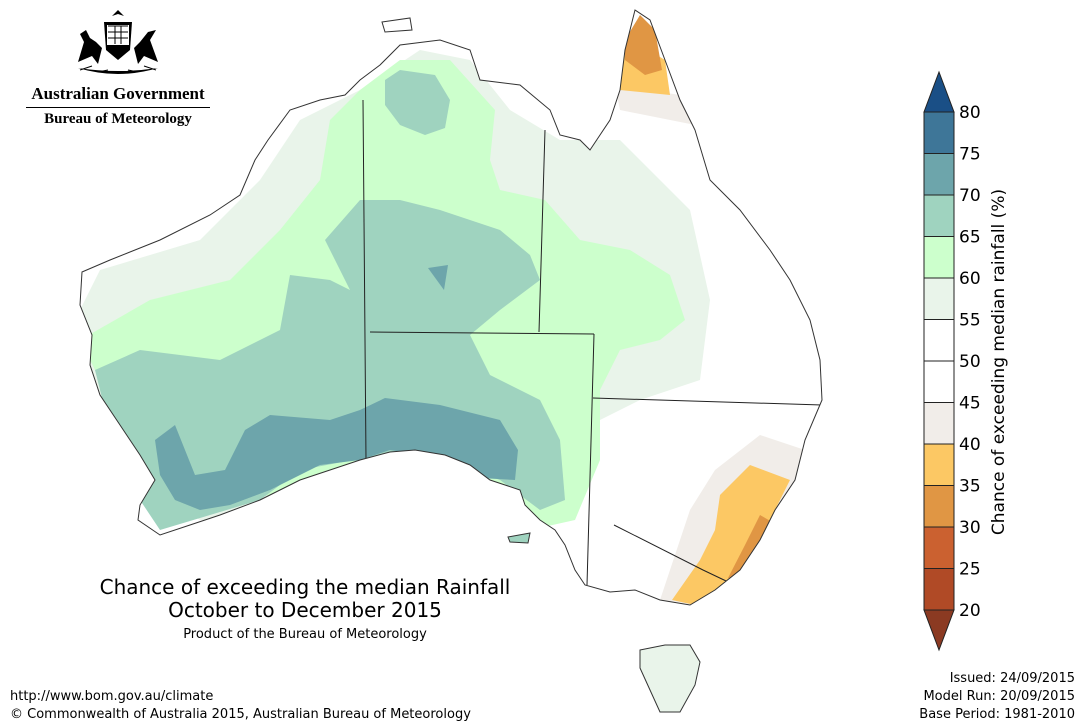 The width and height of the screenshot is (1085, 726). Describe the element at coordinates (970, 487) in the screenshot. I see `legend-tick-label: 35` at that location.